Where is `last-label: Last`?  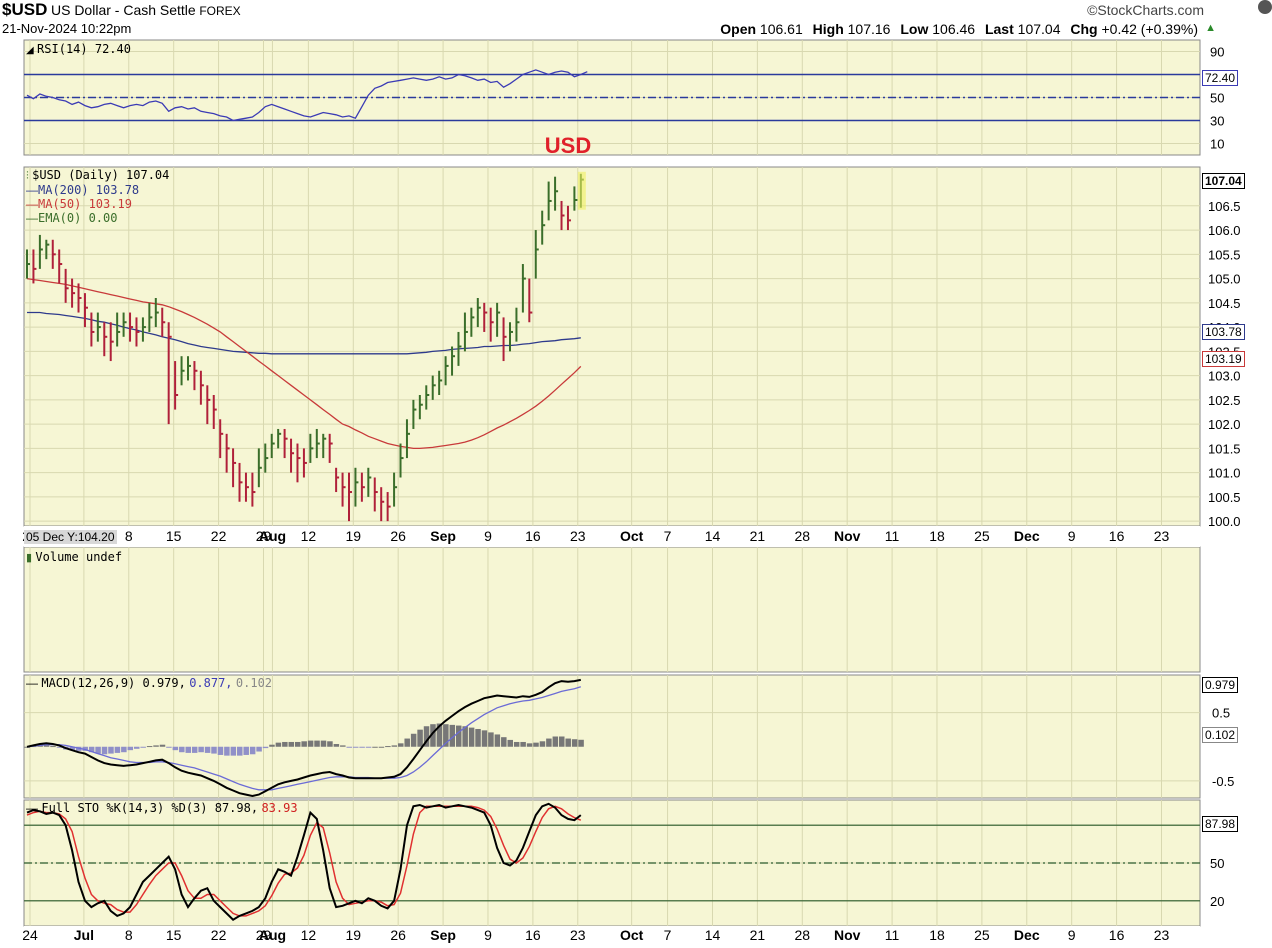 last-label: Last is located at coordinates (999, 29).